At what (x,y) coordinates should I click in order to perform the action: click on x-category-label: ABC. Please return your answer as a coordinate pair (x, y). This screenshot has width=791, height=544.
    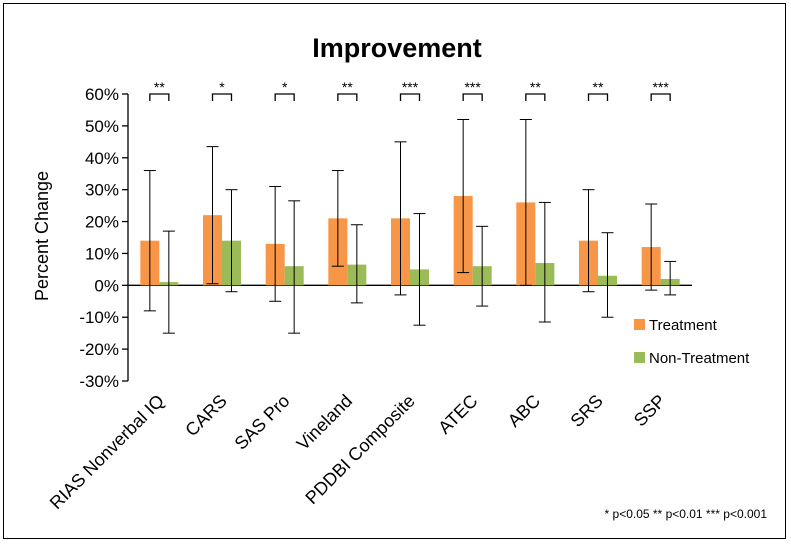
    Looking at the image, I should click on (524, 411).